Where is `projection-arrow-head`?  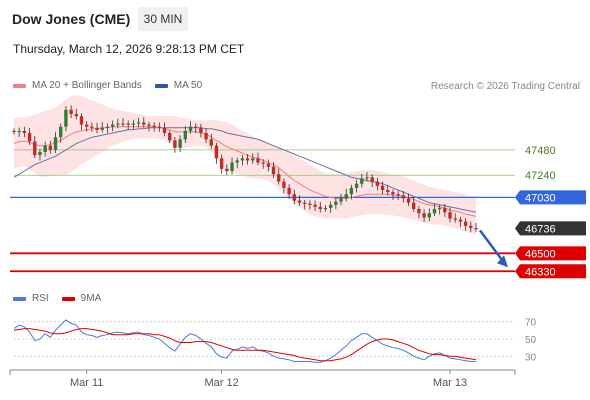 projection-arrow-head is located at coordinates (502, 261).